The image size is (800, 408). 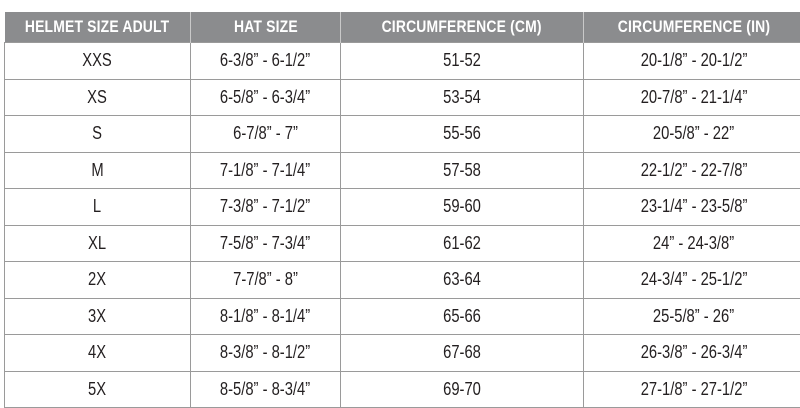 I want to click on cell-circumference-in: 20-5/8” - 22”, so click(x=692, y=134).